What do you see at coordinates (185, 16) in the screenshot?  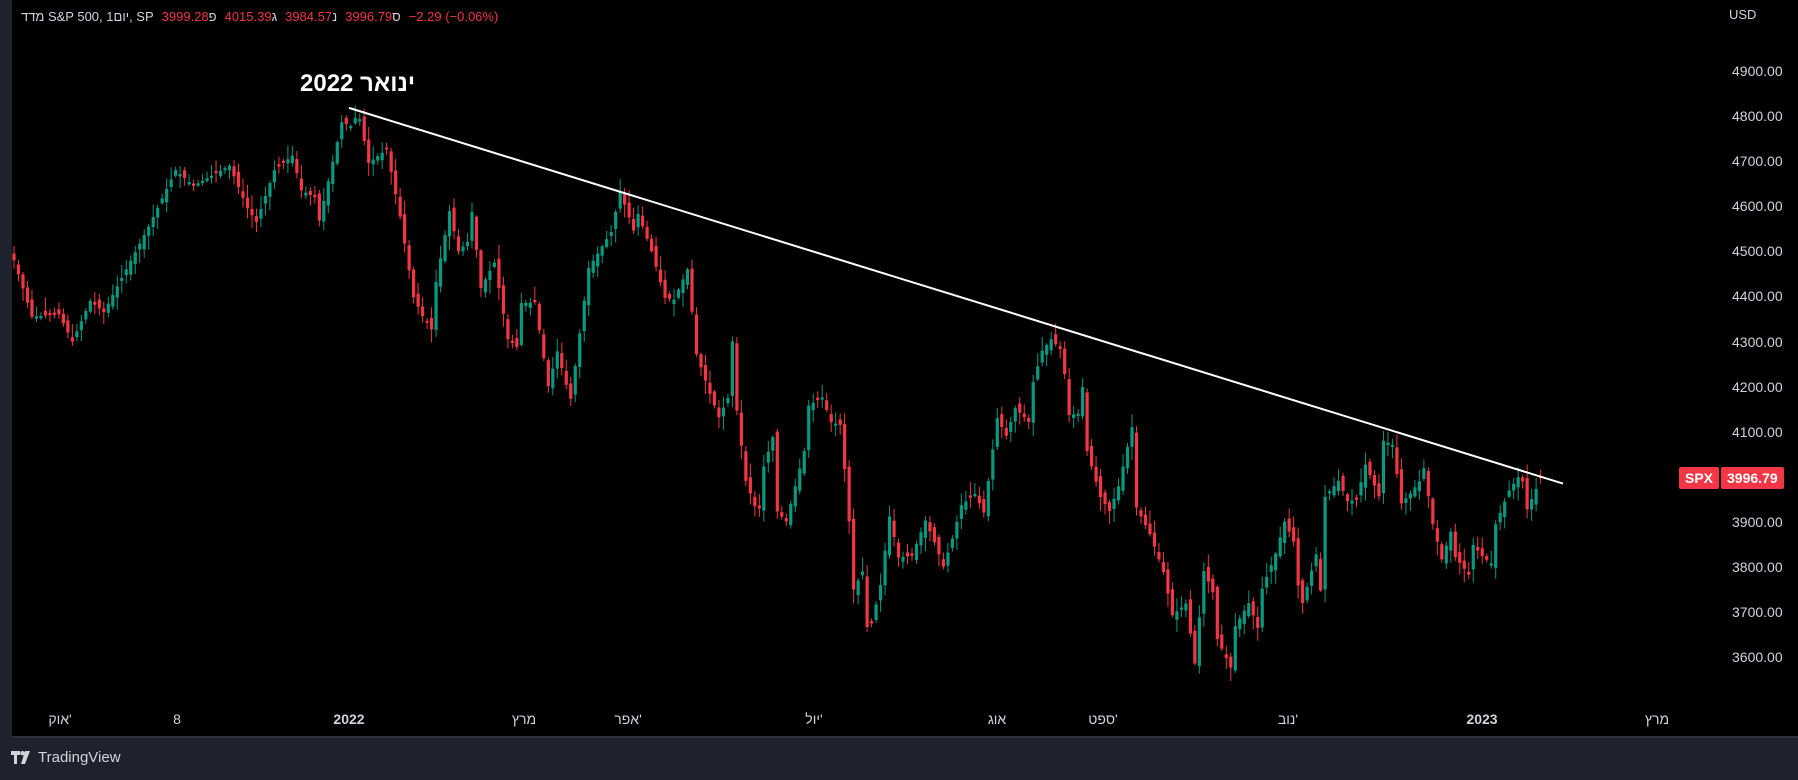 I see `open-value: 3999.28` at bounding box center [185, 16].